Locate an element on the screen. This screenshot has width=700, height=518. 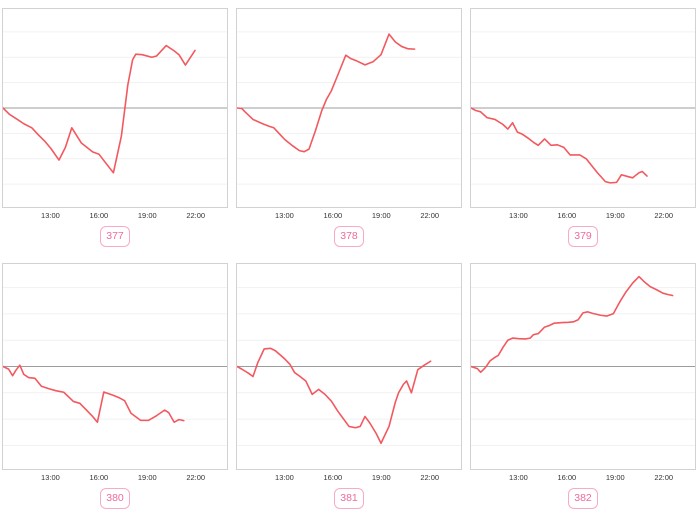
chart-number-badge: 382 is located at coordinates (583, 498).